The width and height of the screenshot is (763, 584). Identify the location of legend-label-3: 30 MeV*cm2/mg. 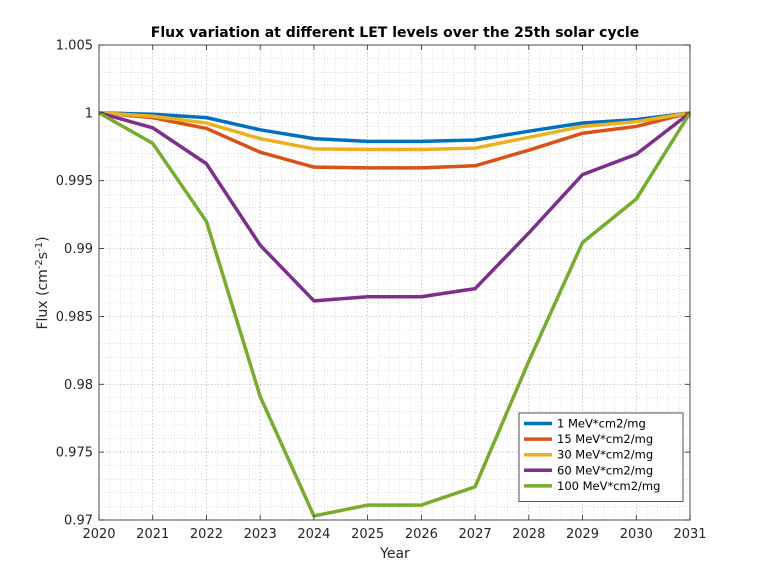
(605, 455).